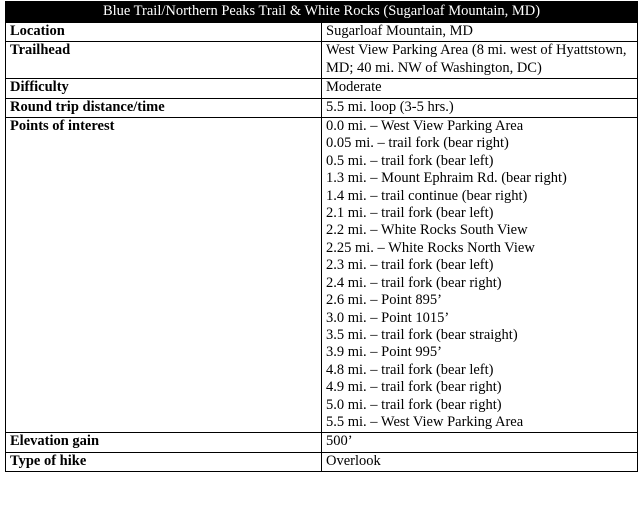 Image resolution: width=643 pixels, height=508 pixels. I want to click on row-label-round-trip: Round trip distance/time, so click(163, 108).